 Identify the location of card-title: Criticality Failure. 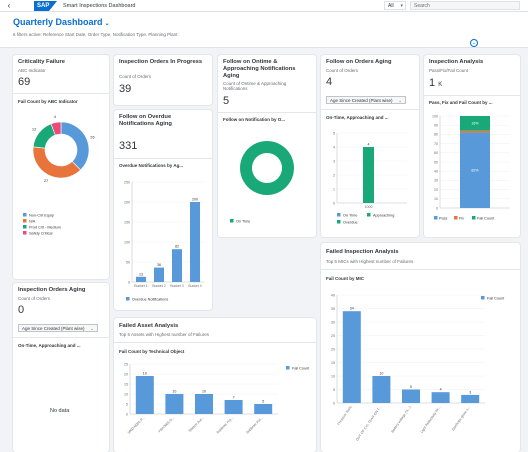
(42, 62).